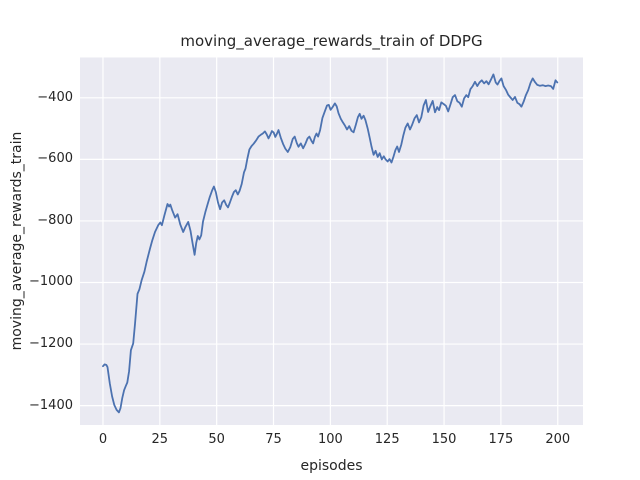 The image size is (640, 480). What do you see at coordinates (444, 439) in the screenshot?
I see `x-tick-label: 150` at bounding box center [444, 439].